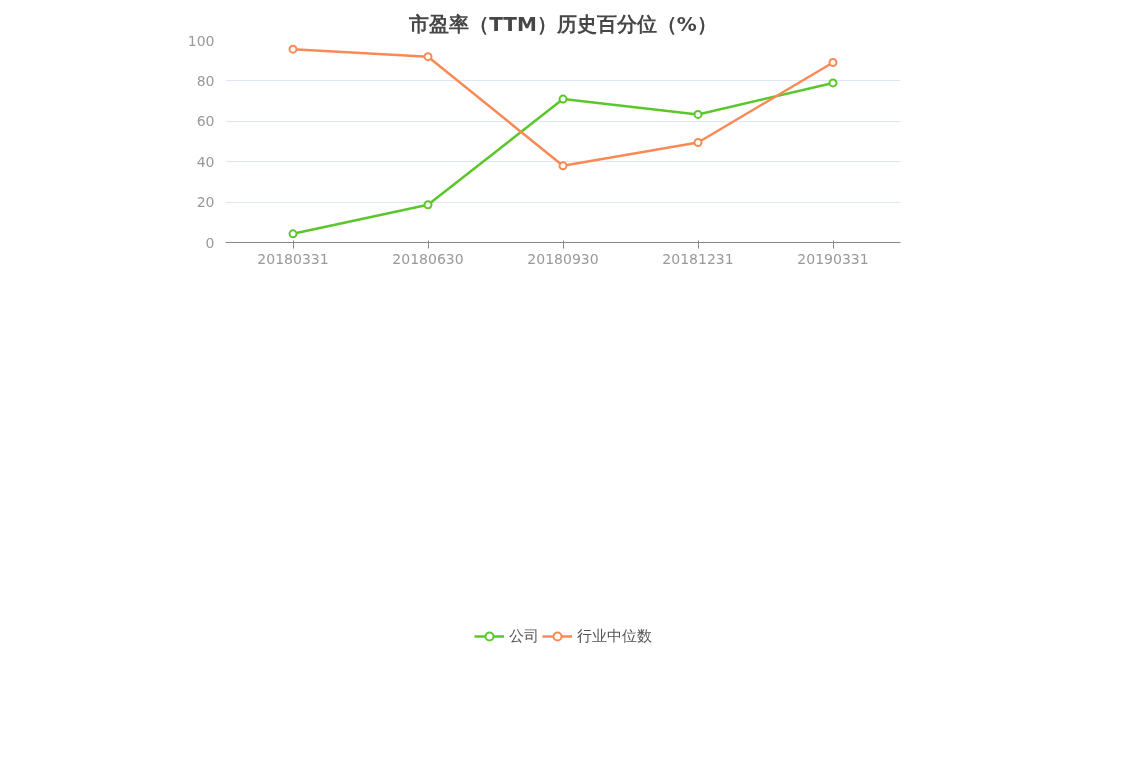  I want to click on y-tick-label: 20, so click(205, 202).